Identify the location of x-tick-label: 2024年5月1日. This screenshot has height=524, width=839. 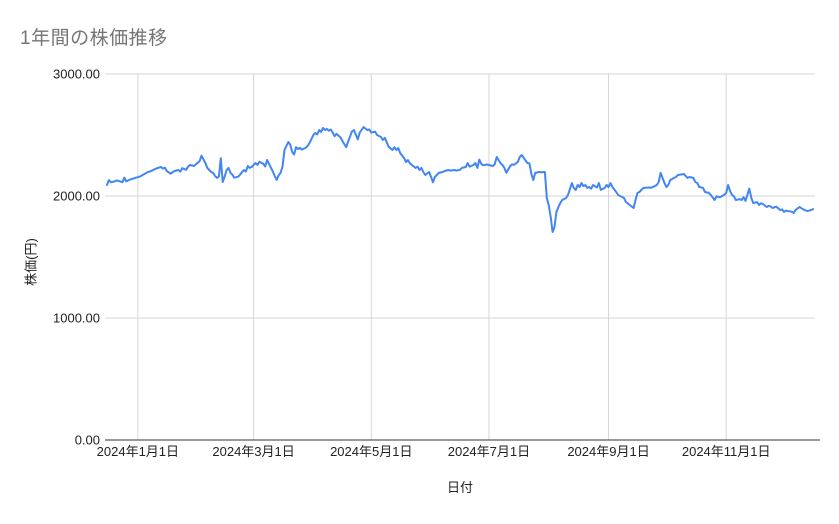
(371, 451).